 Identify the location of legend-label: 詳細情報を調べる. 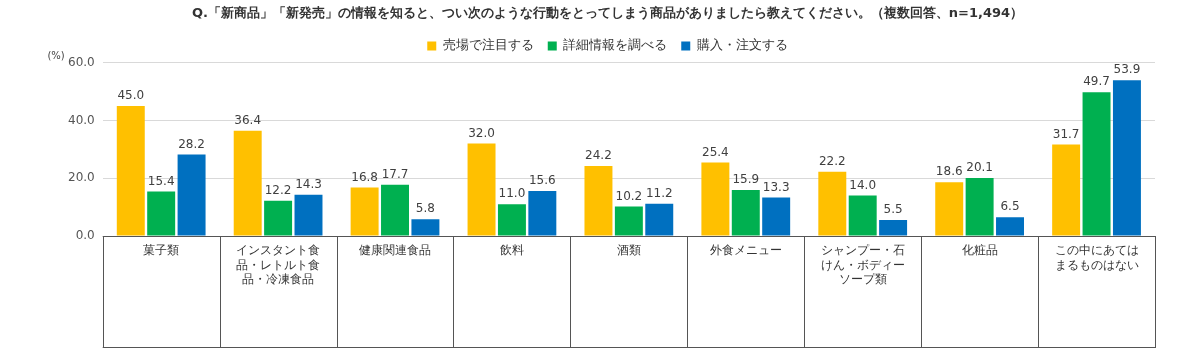
(615, 45).